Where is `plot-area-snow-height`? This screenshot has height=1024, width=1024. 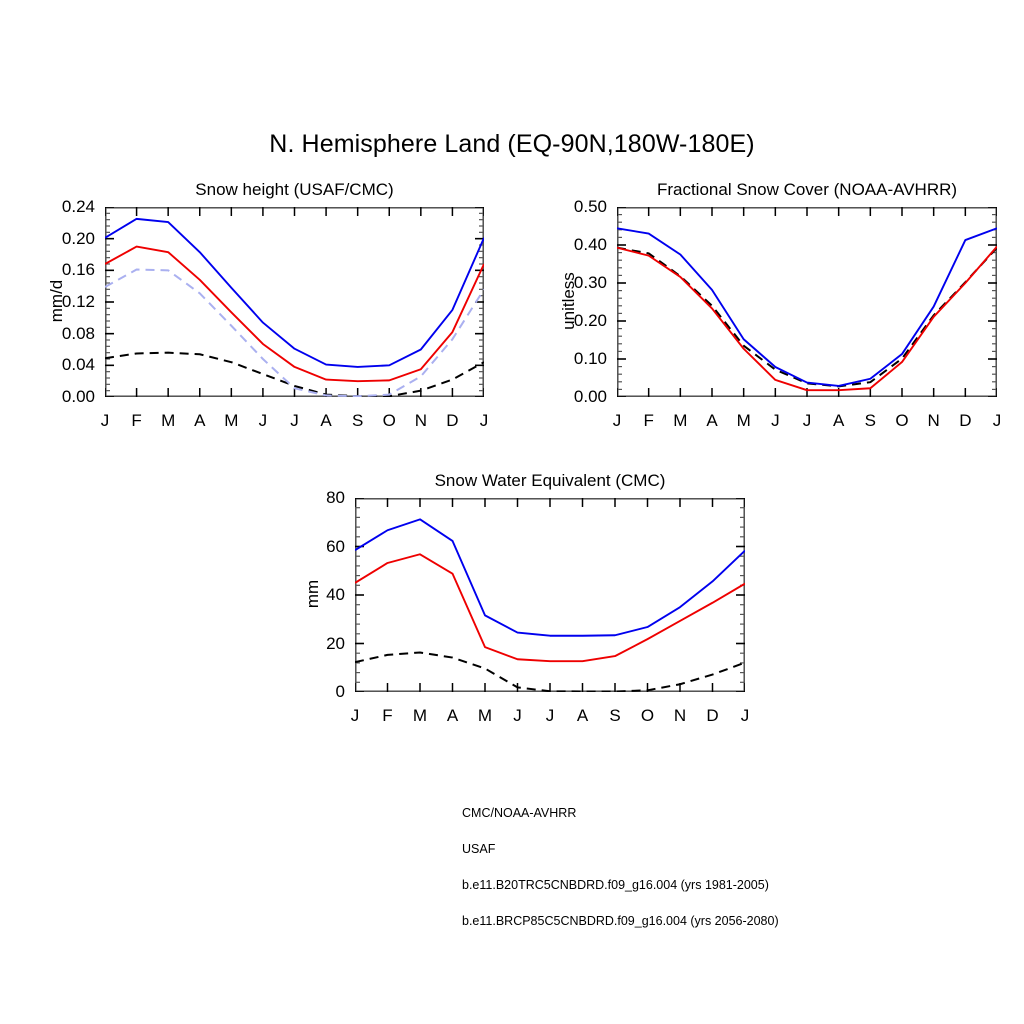
plot-area-snow-height is located at coordinates (294, 304).